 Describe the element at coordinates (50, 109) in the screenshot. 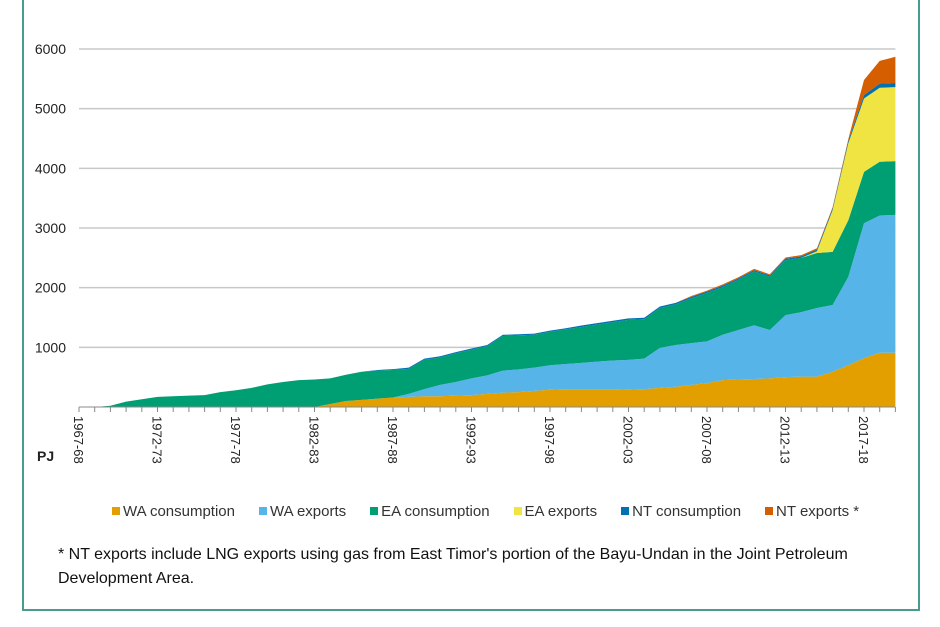

I see `y-tick-label: 5000` at that location.